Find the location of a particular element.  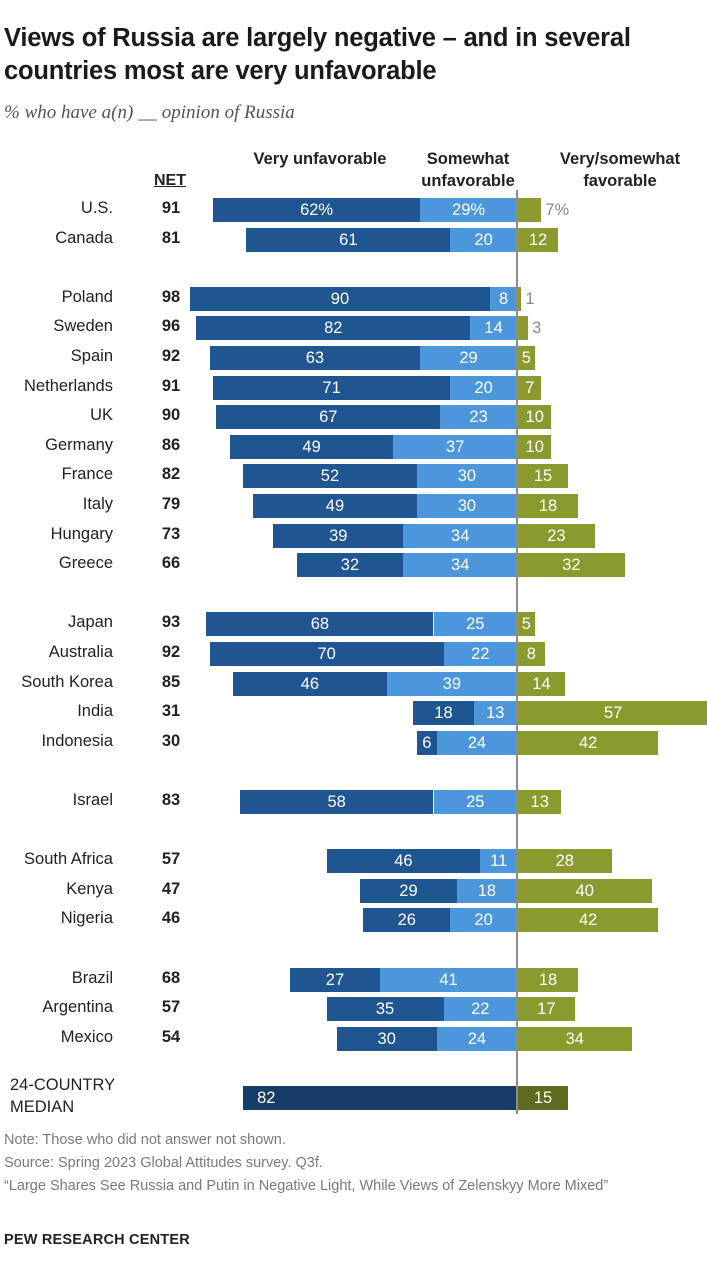

country-label: Poland is located at coordinates (87, 297).